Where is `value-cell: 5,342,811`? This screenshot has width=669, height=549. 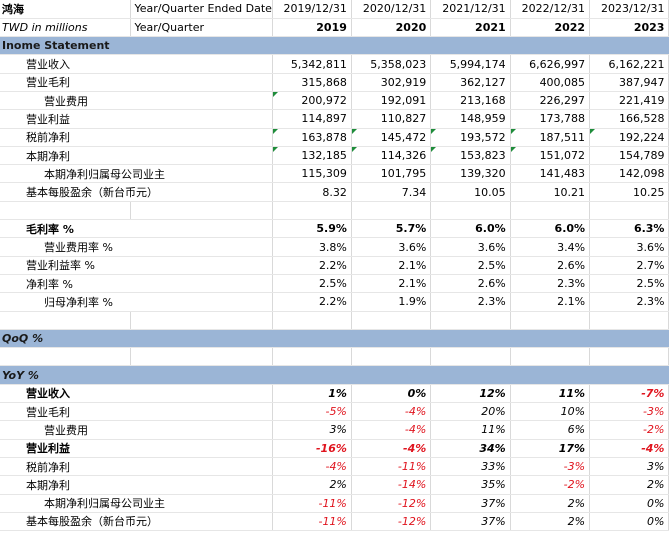 value-cell: 5,342,811 is located at coordinates (312, 64).